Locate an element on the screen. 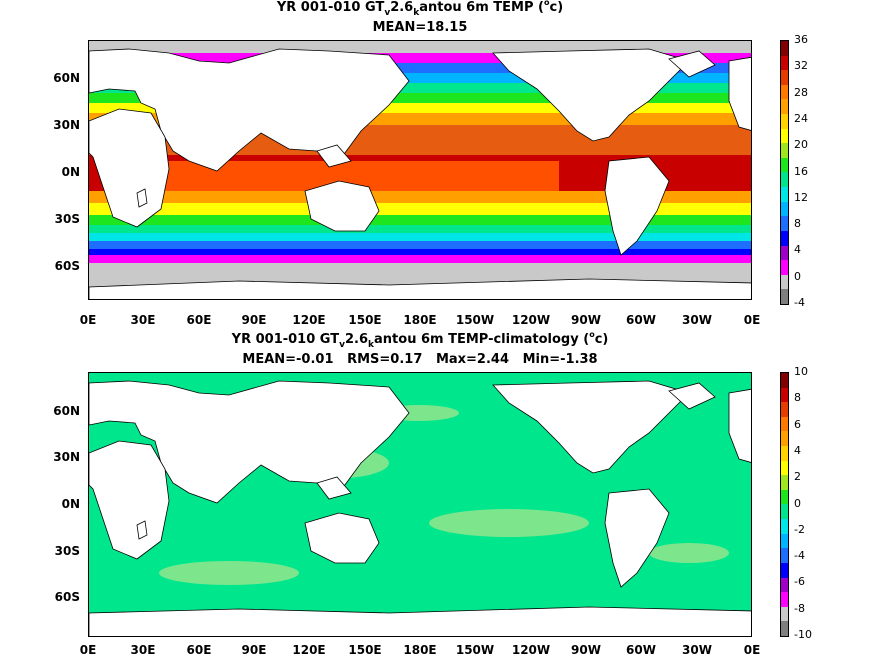 This screenshot has width=884, height=663. band-ice-north is located at coordinates (420, 47).